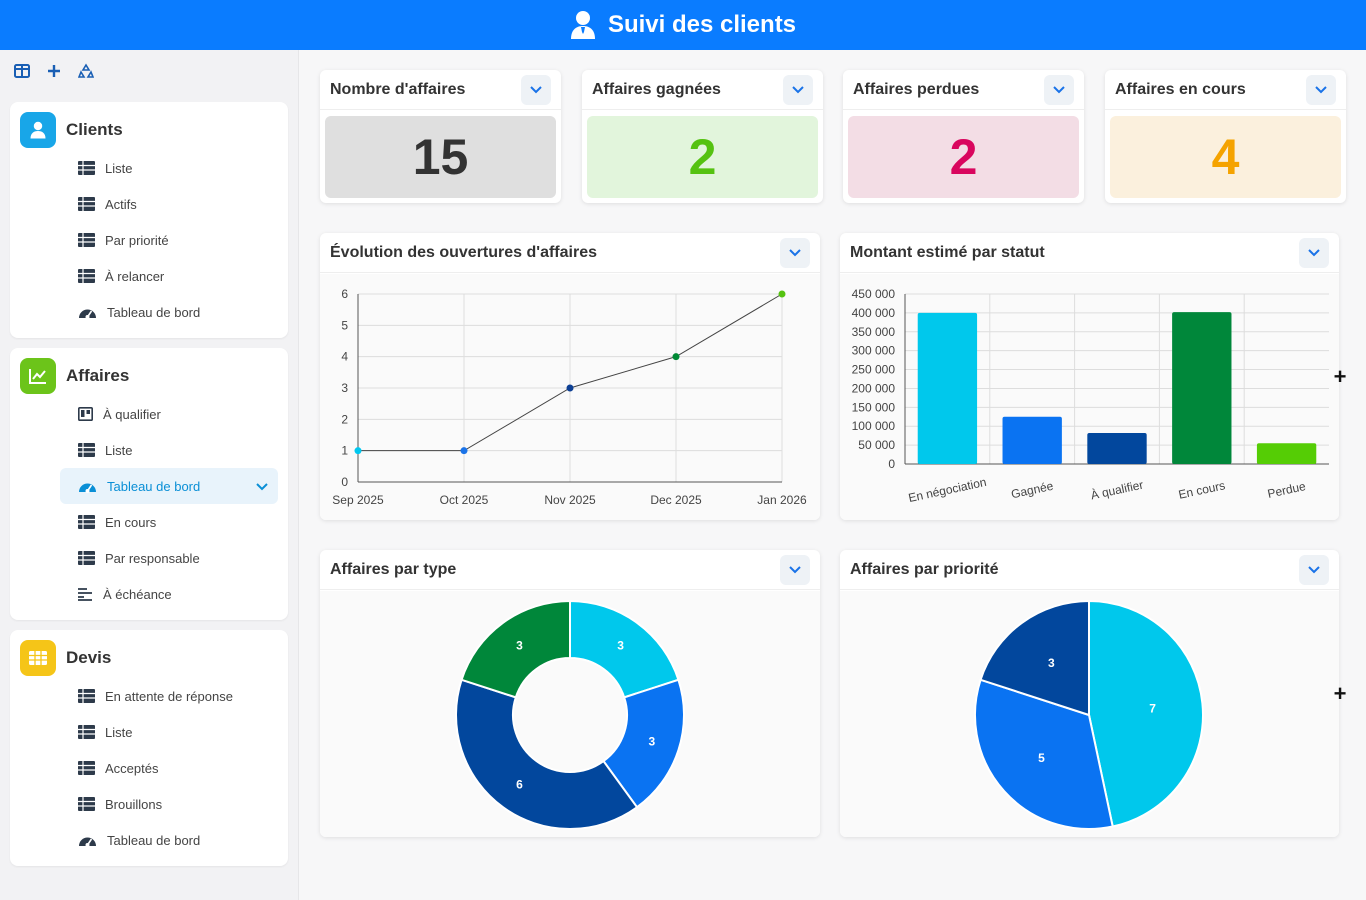 This screenshot has width=1366, height=900. What do you see at coordinates (676, 500) in the screenshot?
I see `x-tick-label: Dec 2025` at bounding box center [676, 500].